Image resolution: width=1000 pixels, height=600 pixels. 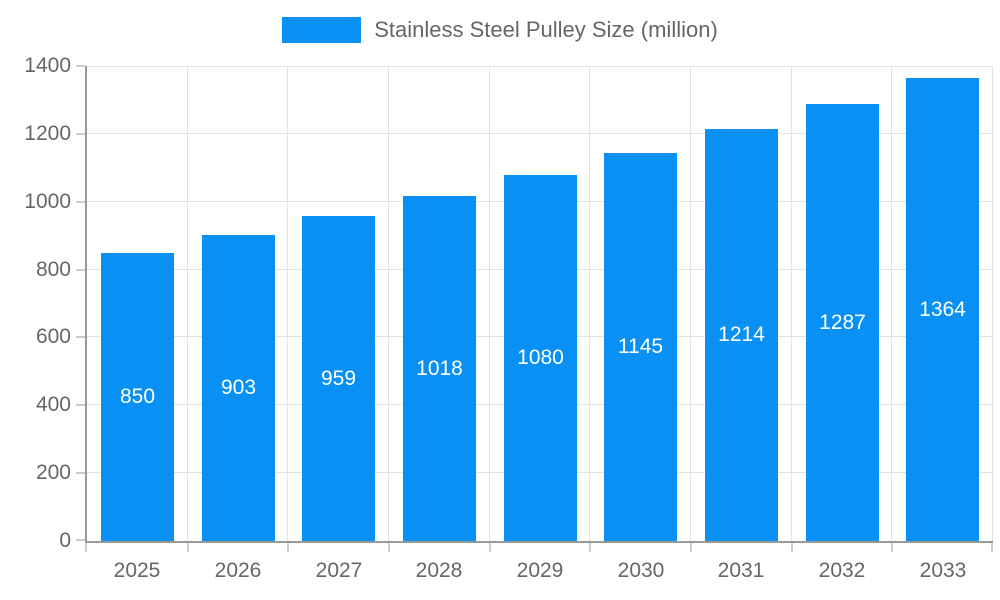 What do you see at coordinates (322, 30) in the screenshot?
I see `legend-swatch-icon` at bounding box center [322, 30].